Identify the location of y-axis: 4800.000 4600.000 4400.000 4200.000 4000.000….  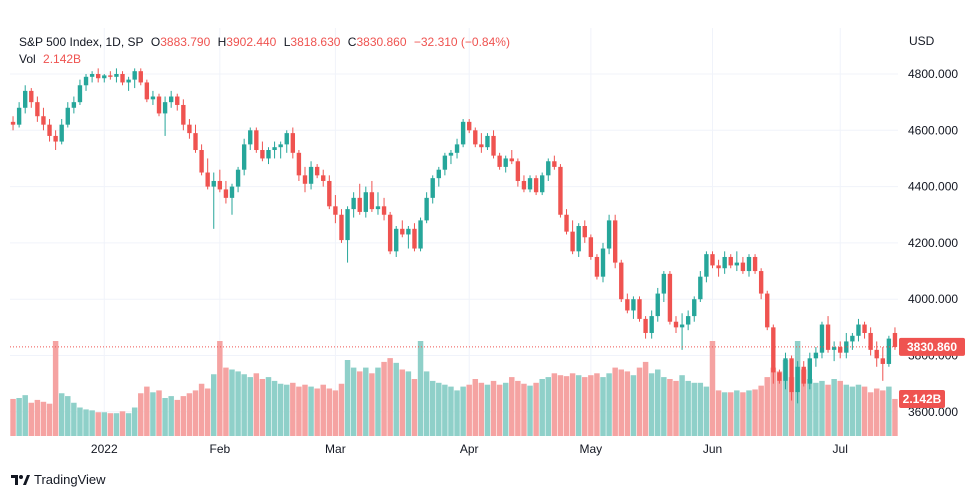
(933, 243).